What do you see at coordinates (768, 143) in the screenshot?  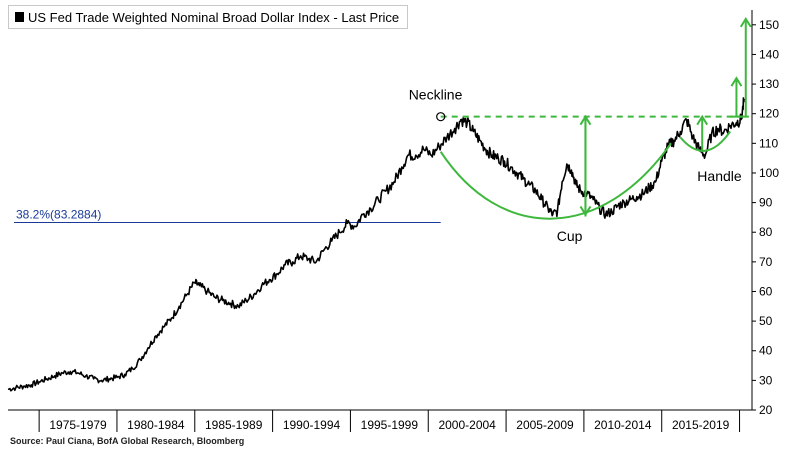 I see `y-tick-label: 110` at bounding box center [768, 143].